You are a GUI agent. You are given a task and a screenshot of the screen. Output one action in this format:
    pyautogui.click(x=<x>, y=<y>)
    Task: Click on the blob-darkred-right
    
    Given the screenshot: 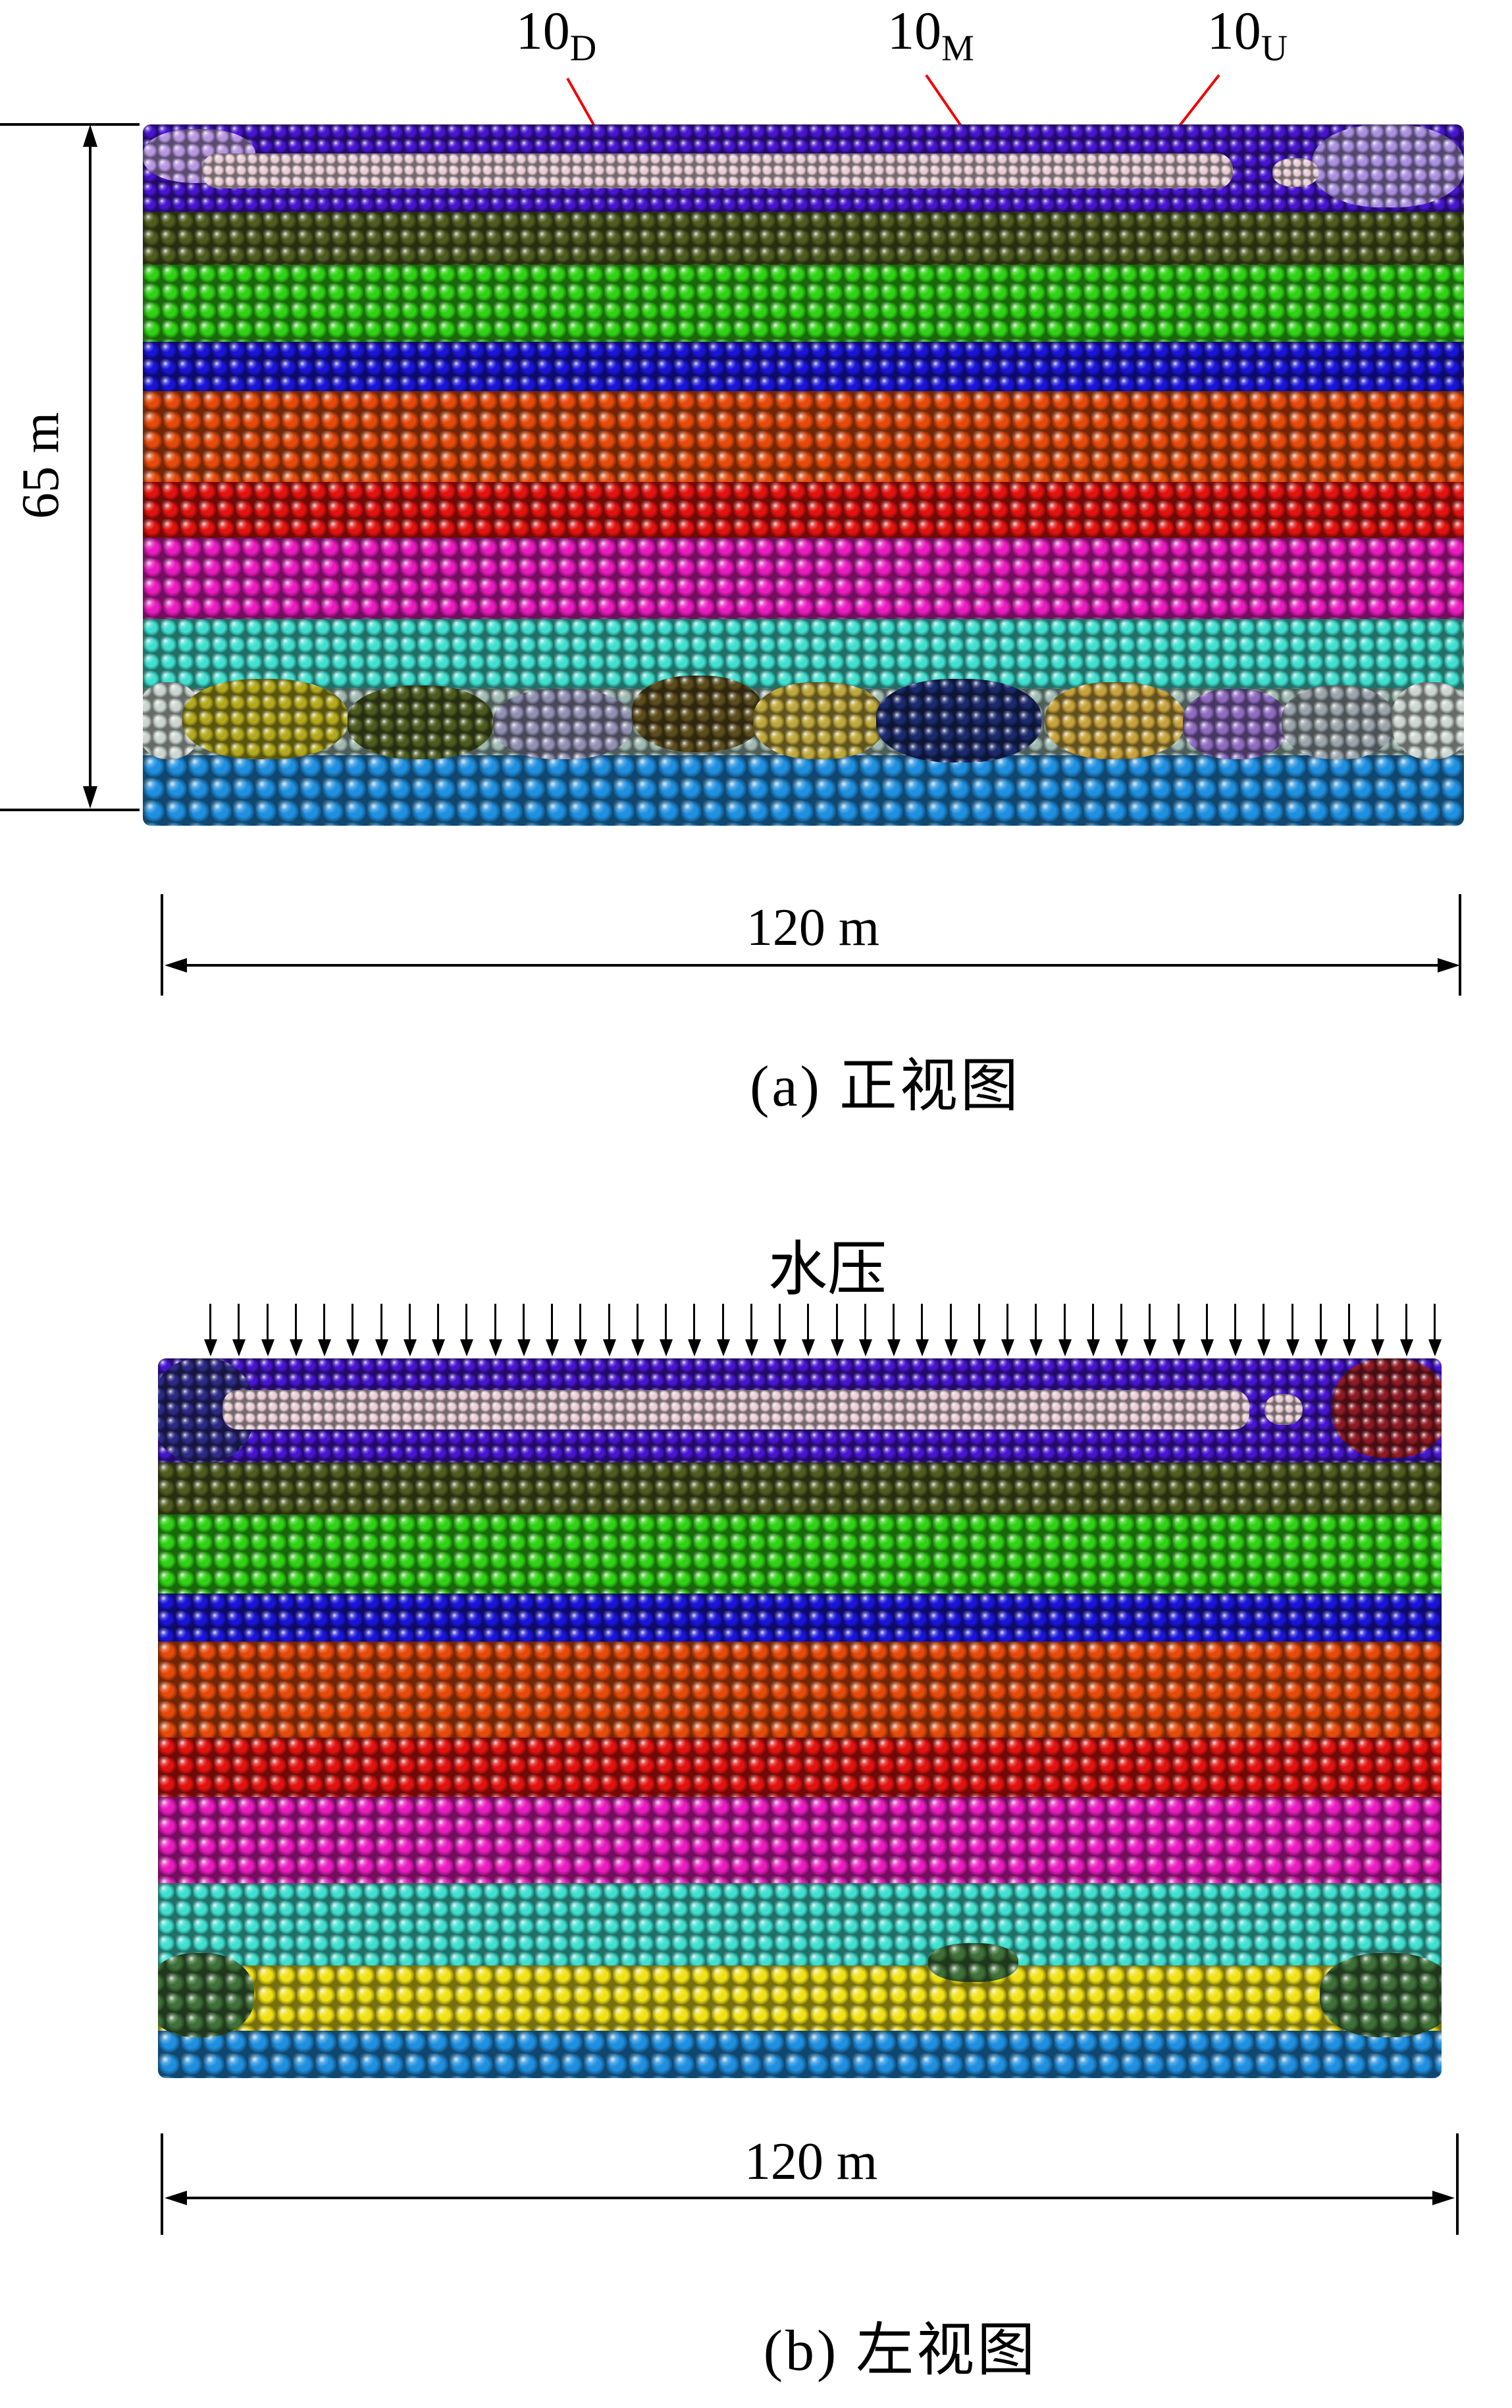 What is the action you would take?
    pyautogui.click(x=1387, y=1408)
    